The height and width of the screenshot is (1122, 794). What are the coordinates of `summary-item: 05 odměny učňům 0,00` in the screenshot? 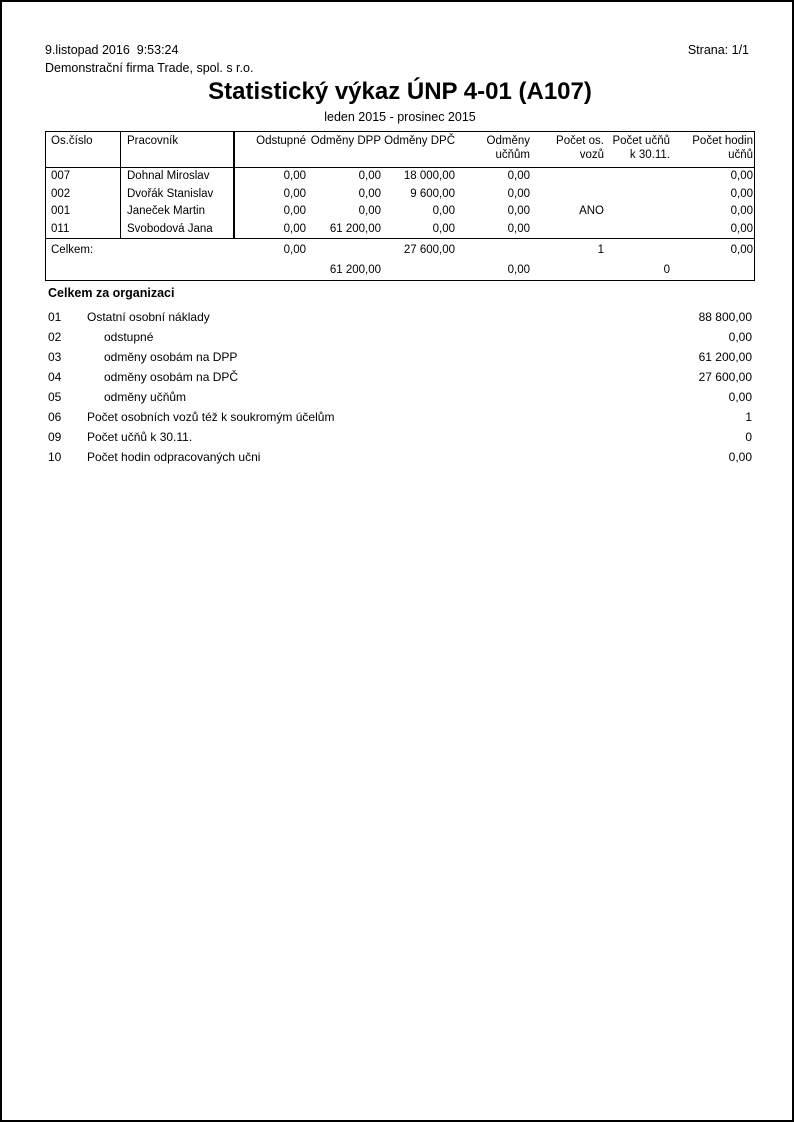 It's located at (400, 397).